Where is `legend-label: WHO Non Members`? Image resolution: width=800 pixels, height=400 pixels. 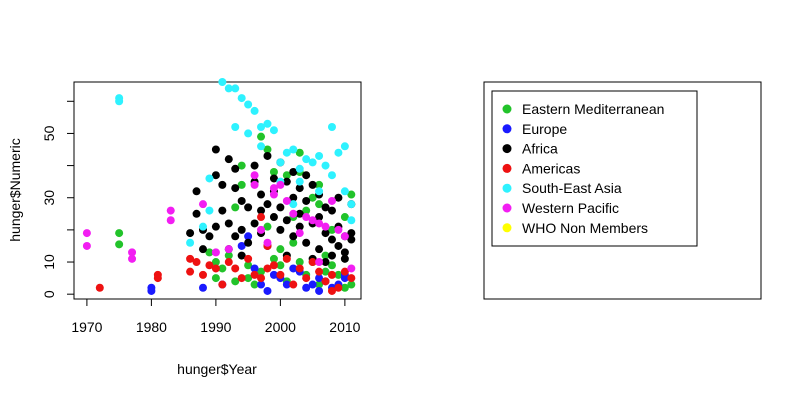
legend-label: WHO Non Members is located at coordinates (585, 228).